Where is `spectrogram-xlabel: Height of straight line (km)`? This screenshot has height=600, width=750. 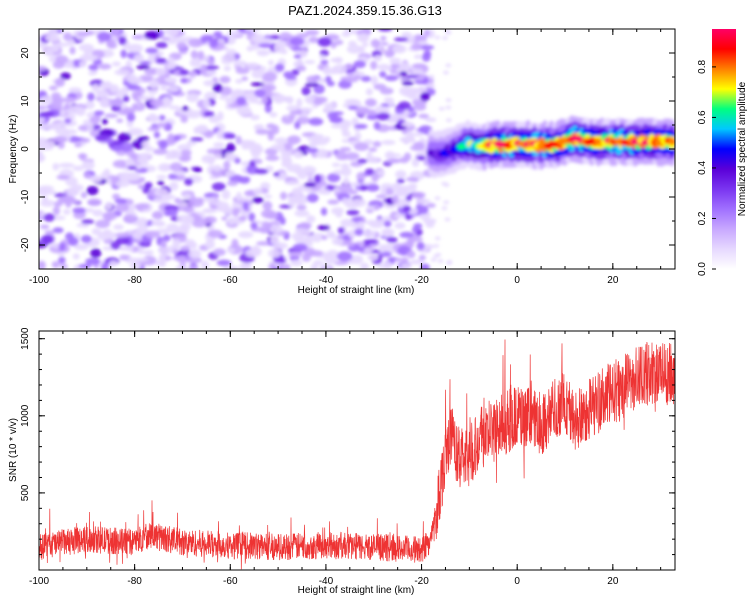
spectrogram-xlabel: Height of straight line (km) is located at coordinates (356, 290).